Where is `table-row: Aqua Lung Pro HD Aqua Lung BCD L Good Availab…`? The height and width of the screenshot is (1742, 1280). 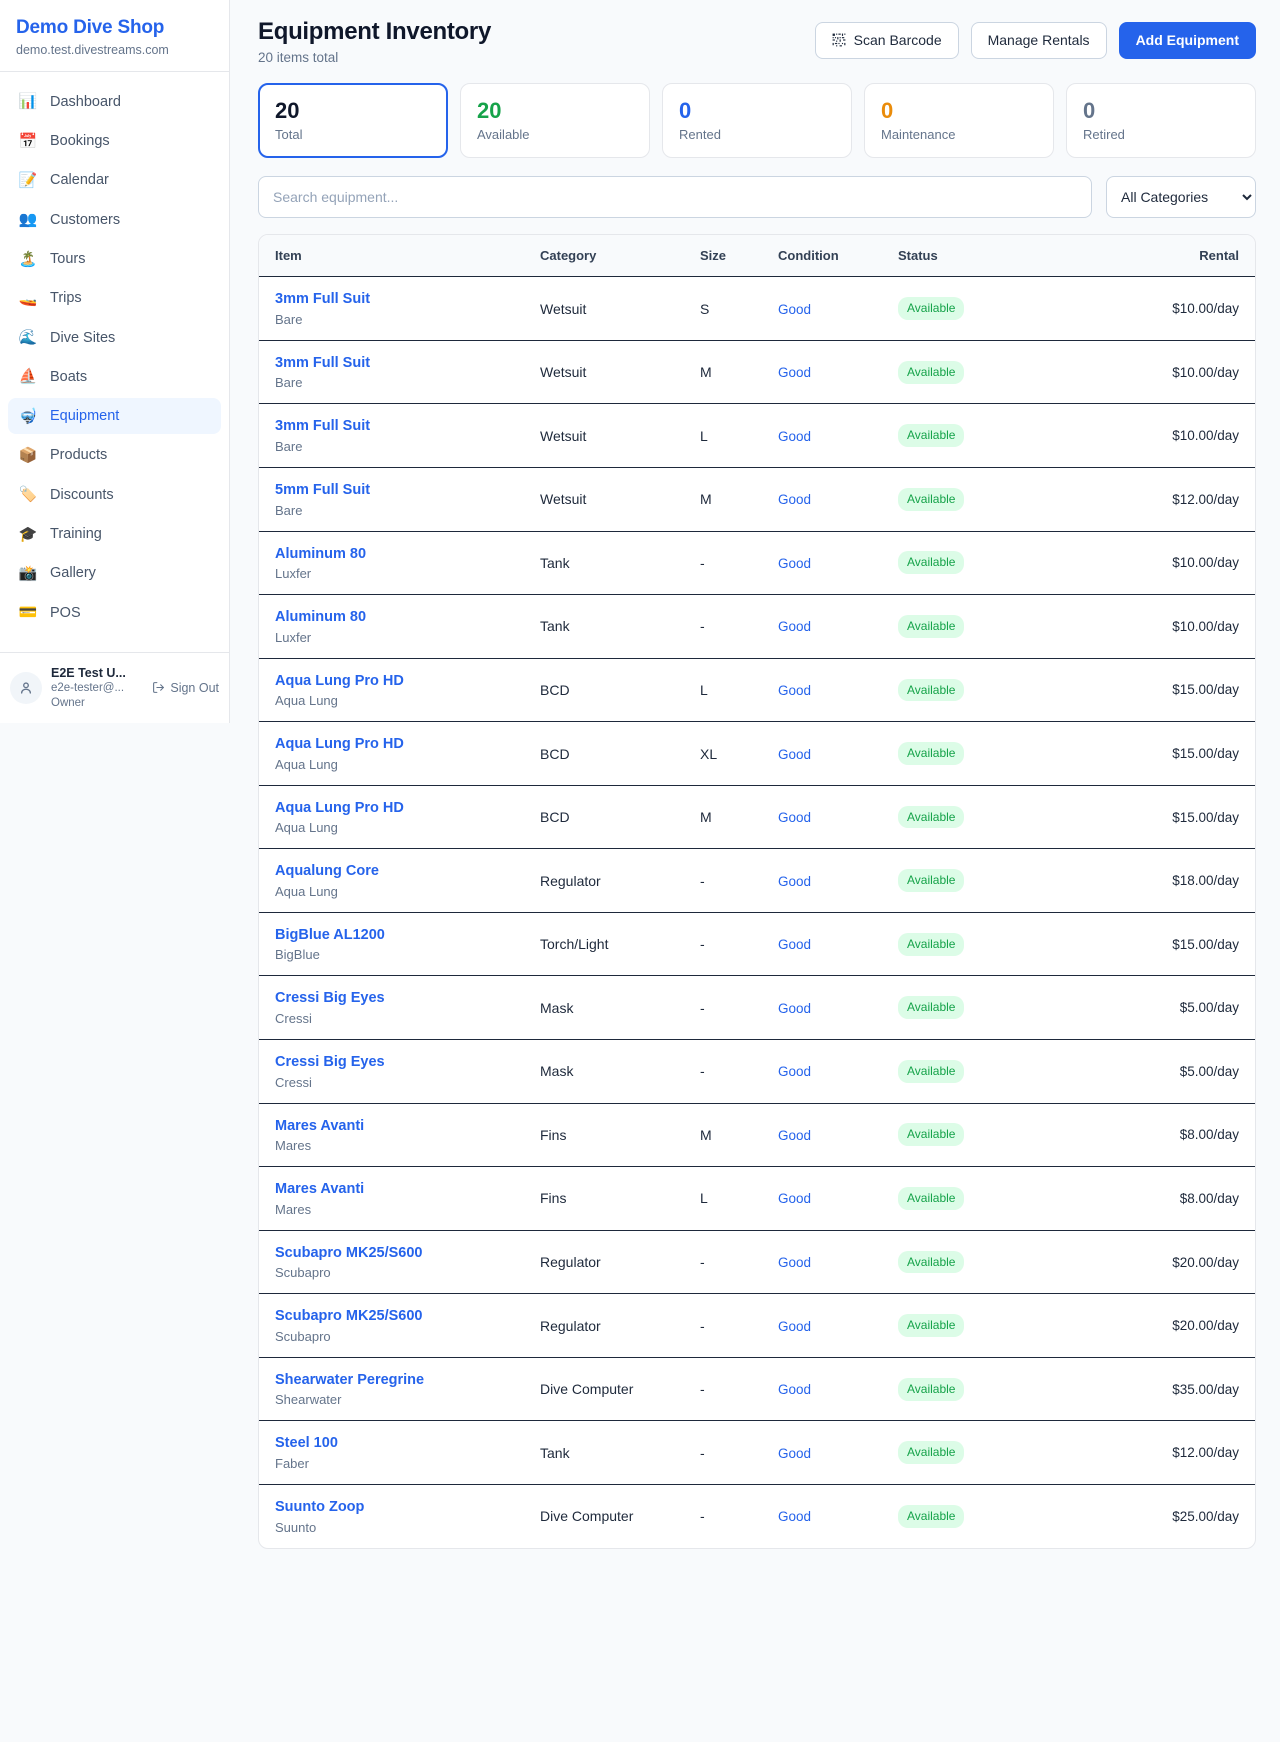
table-row: Aqua Lung Pro HD Aqua Lung BCD L Good Availab… is located at coordinates (757, 690).